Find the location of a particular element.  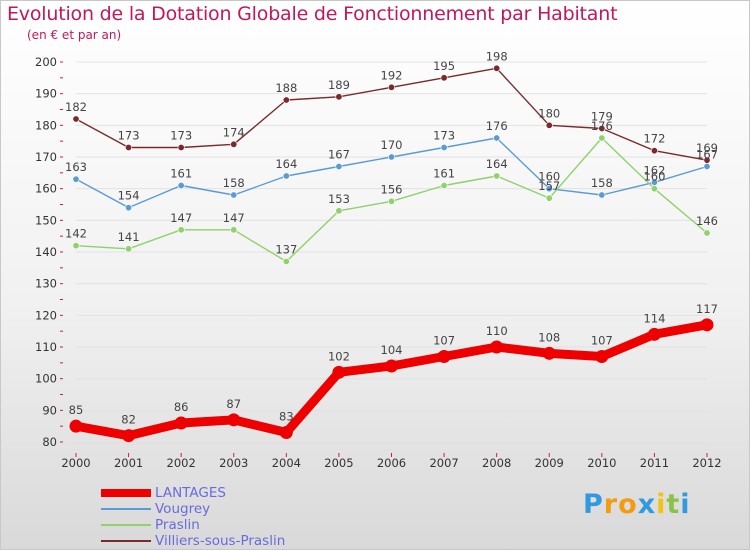

data-label: 153 is located at coordinates (339, 199).